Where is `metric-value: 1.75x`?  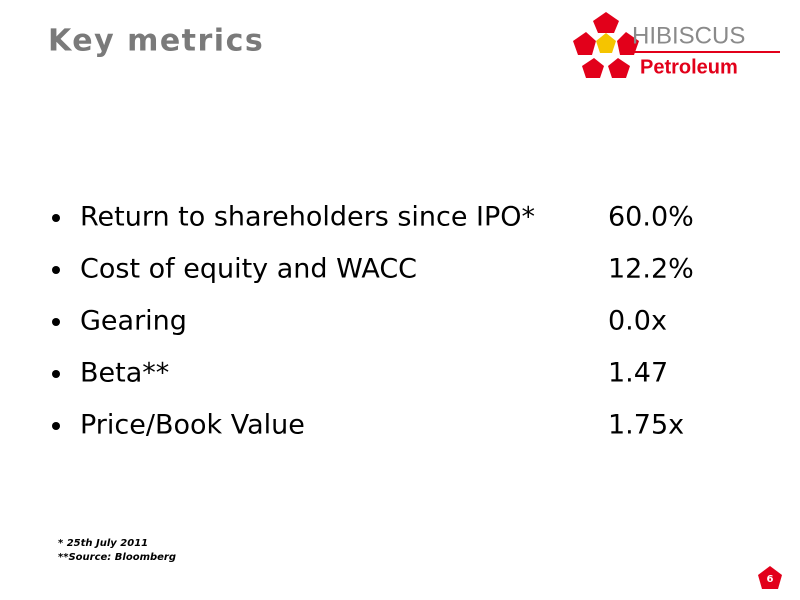 metric-value: 1.75x is located at coordinates (646, 425).